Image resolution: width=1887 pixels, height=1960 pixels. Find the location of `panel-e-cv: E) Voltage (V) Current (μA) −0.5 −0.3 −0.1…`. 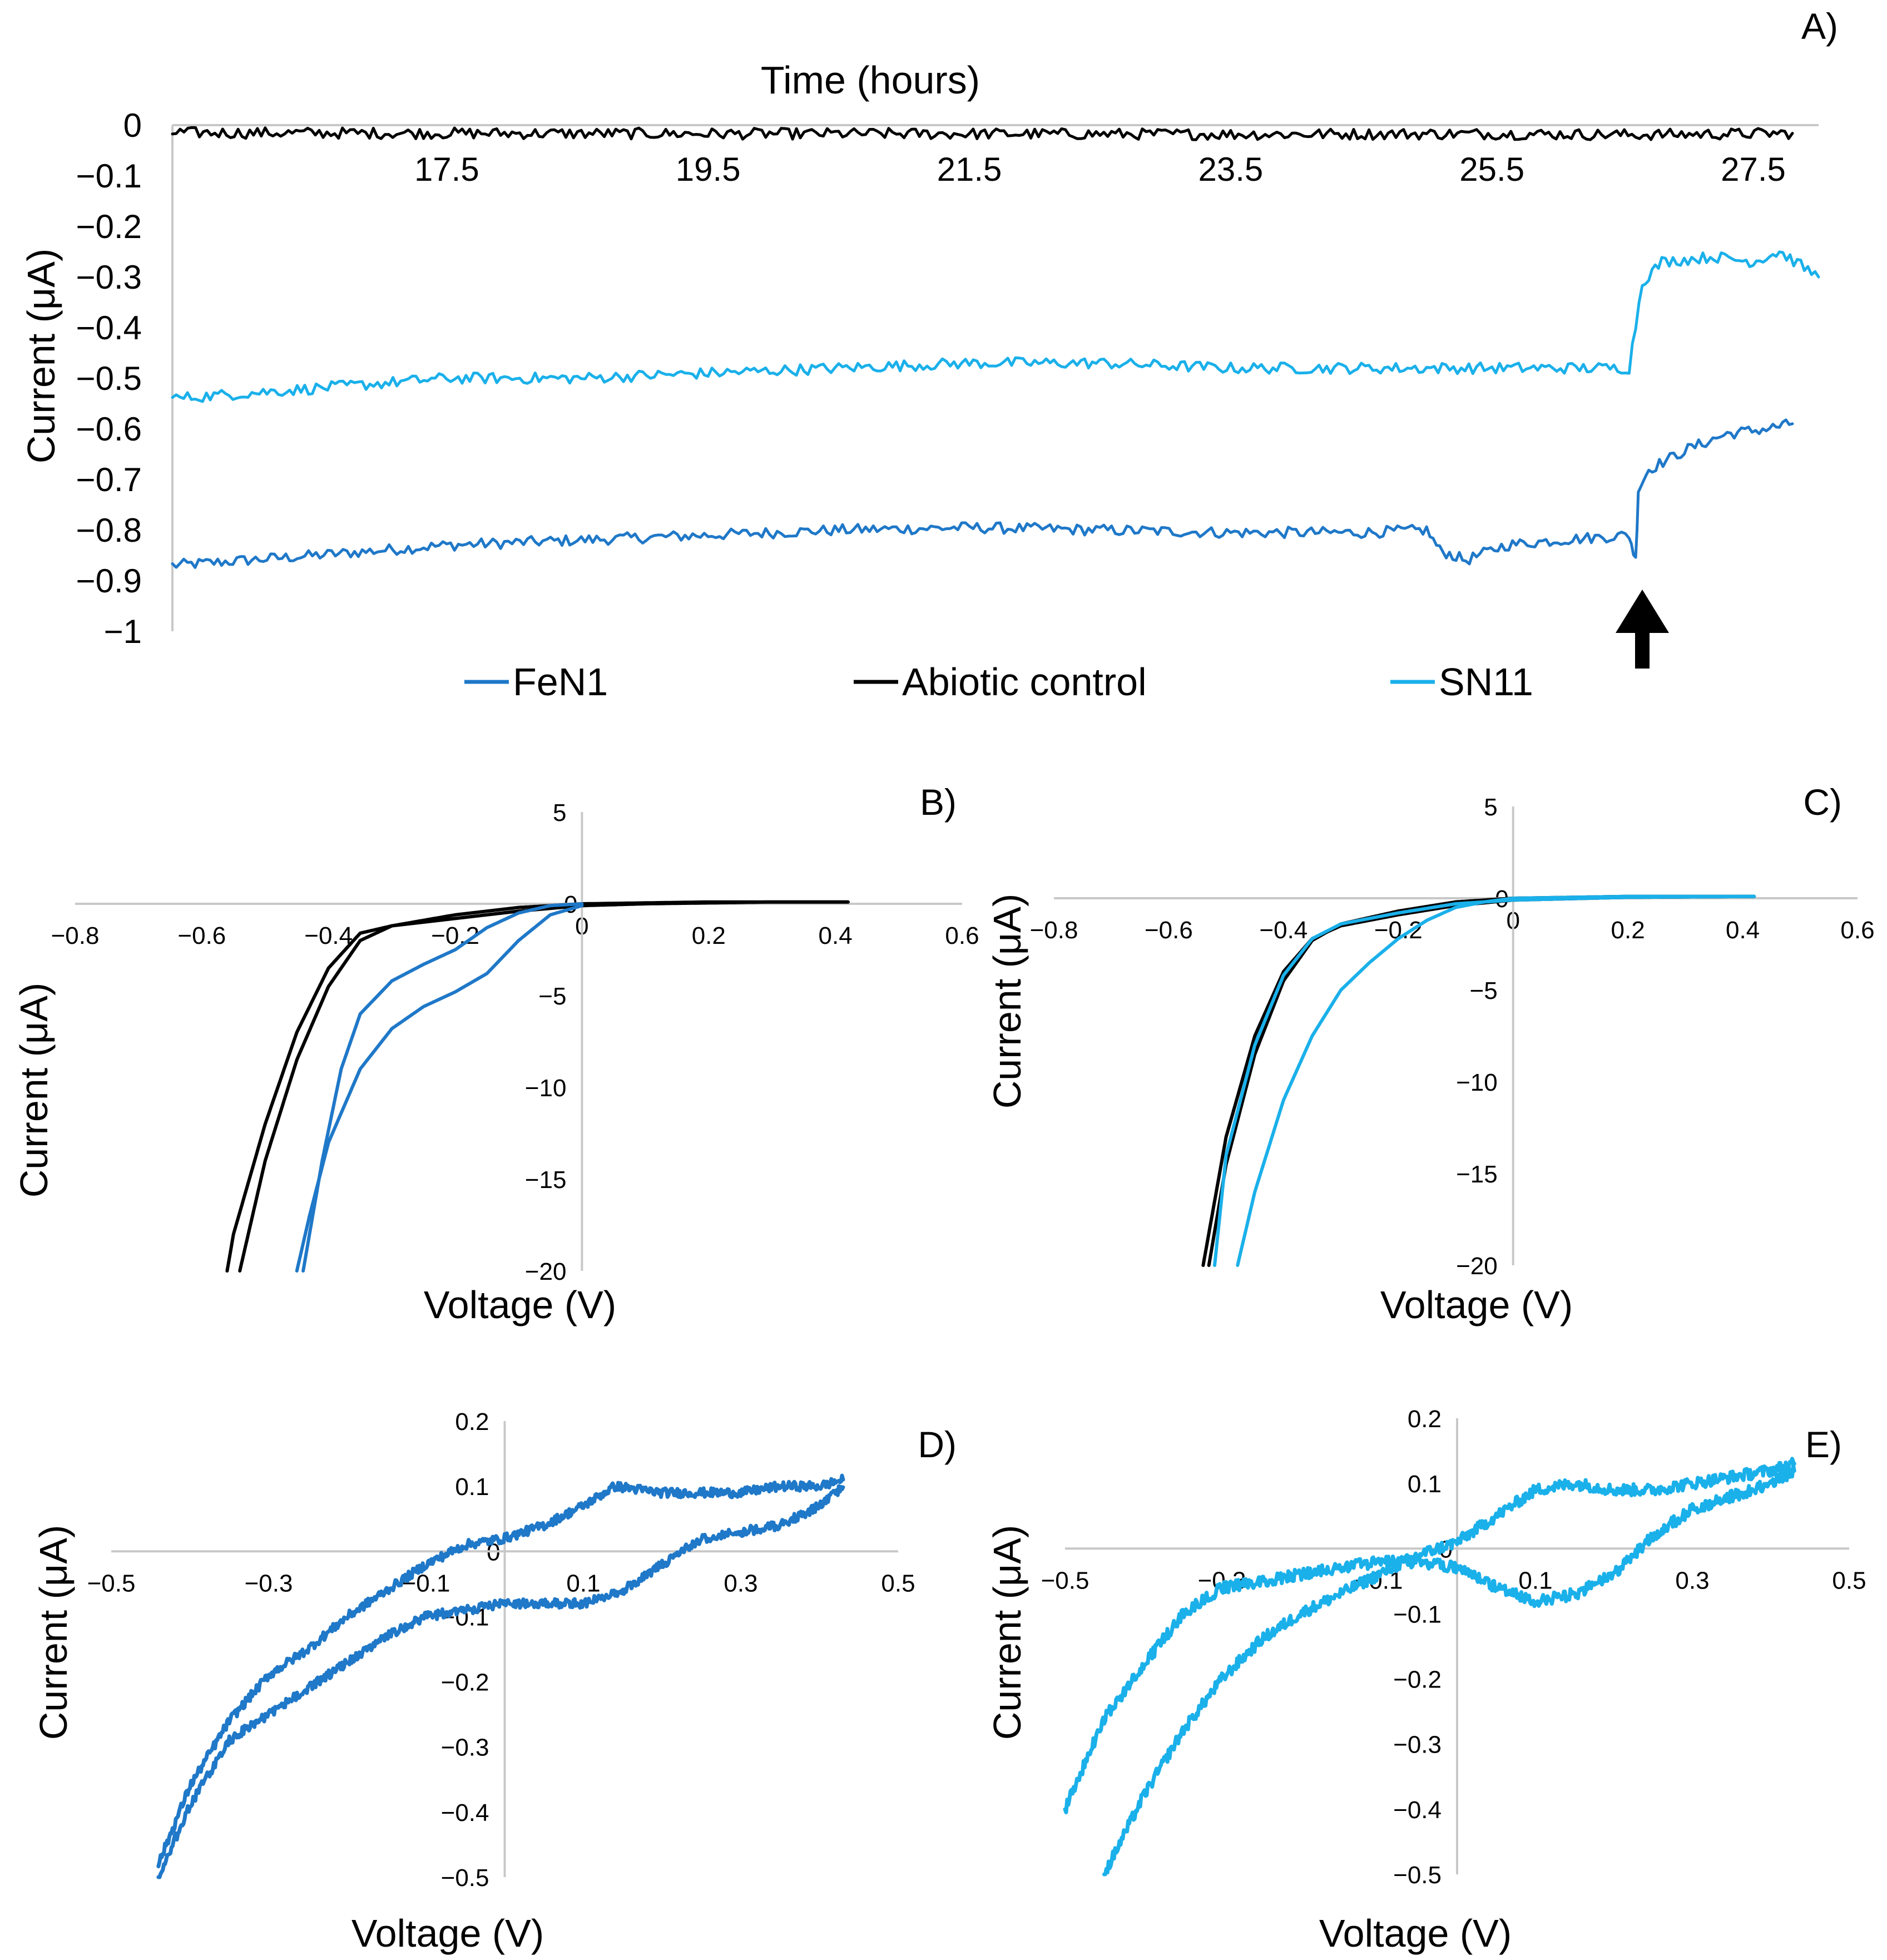

panel-e-cv: E) Voltage (V) Current (μA) −0.5 −0.3 −0.1… is located at coordinates (1425, 1680).